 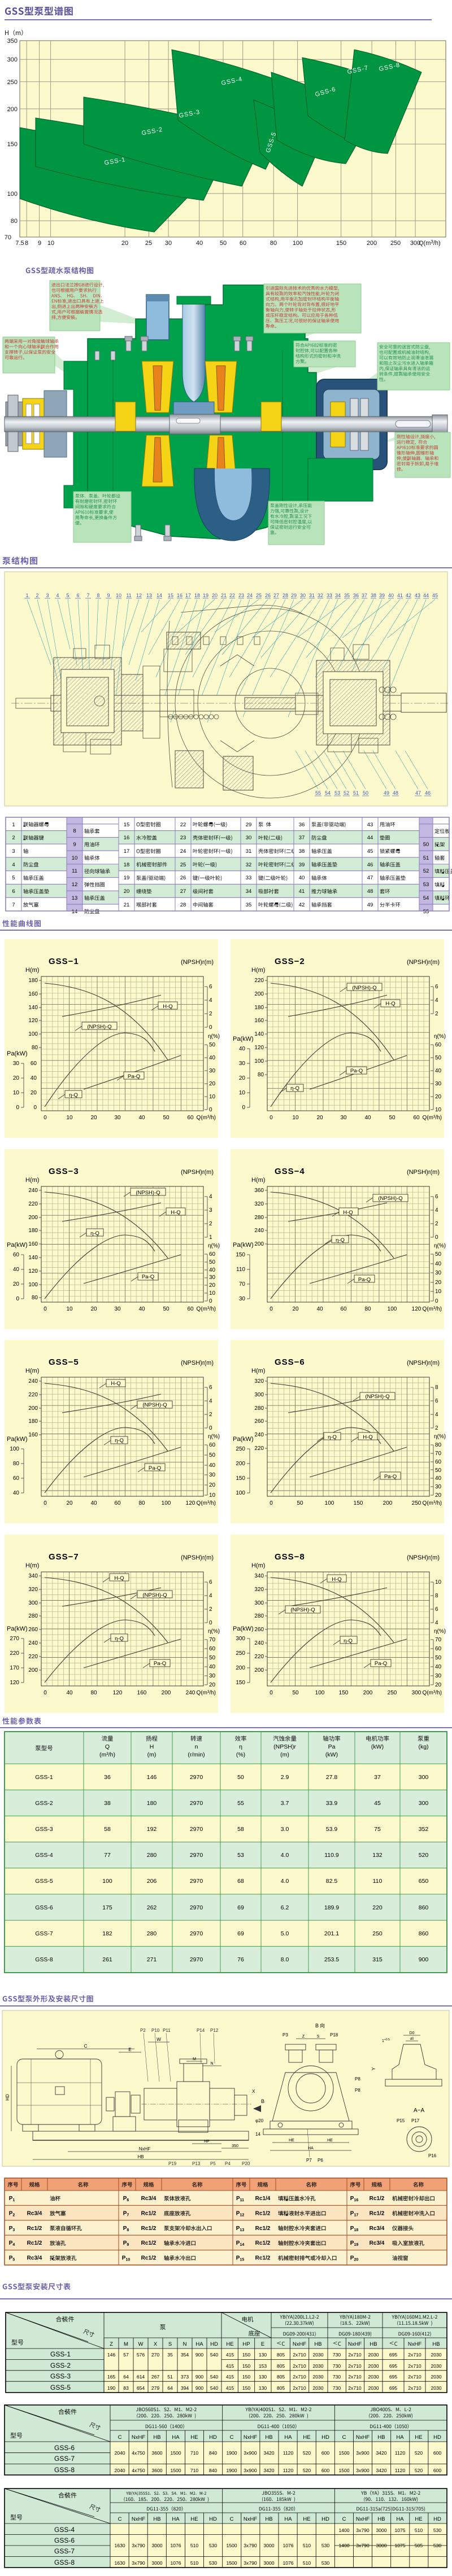 I want to click on svg-text: 75, so click(x=377, y=1829).